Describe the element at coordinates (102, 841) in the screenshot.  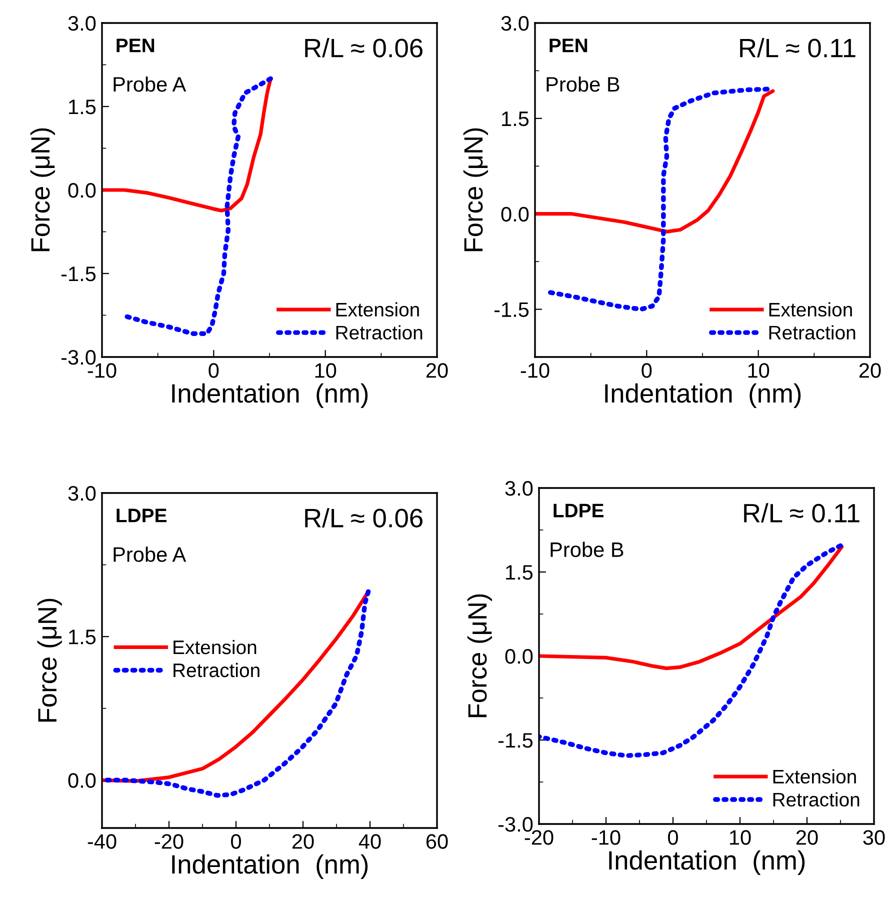
I see `x-tick-label: -40` at that location.